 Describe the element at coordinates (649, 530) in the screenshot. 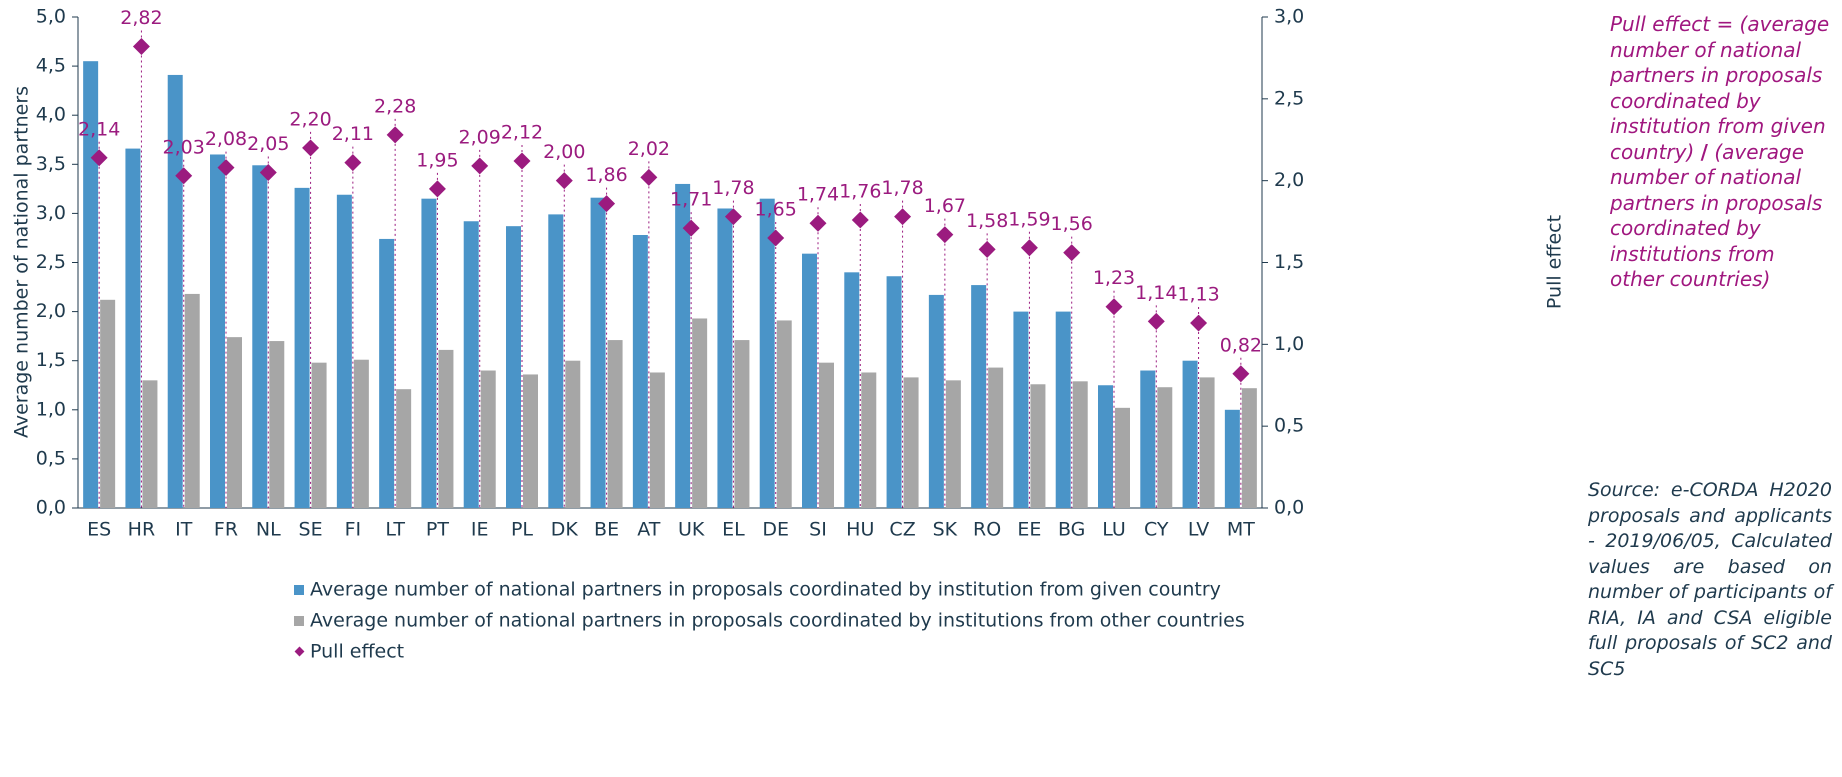

I see `x-tick-label: AT` at that location.